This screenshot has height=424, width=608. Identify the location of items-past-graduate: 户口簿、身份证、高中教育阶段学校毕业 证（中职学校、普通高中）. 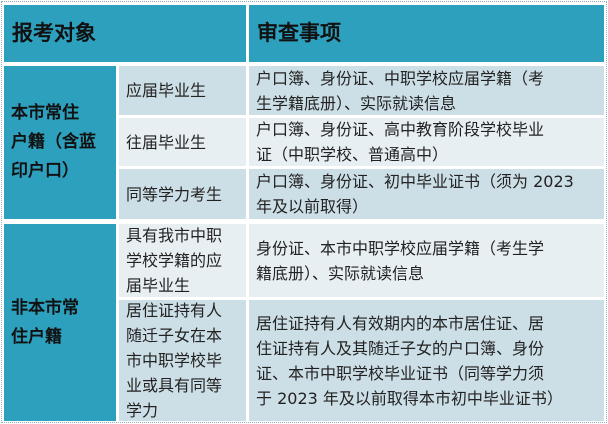
(426, 142).